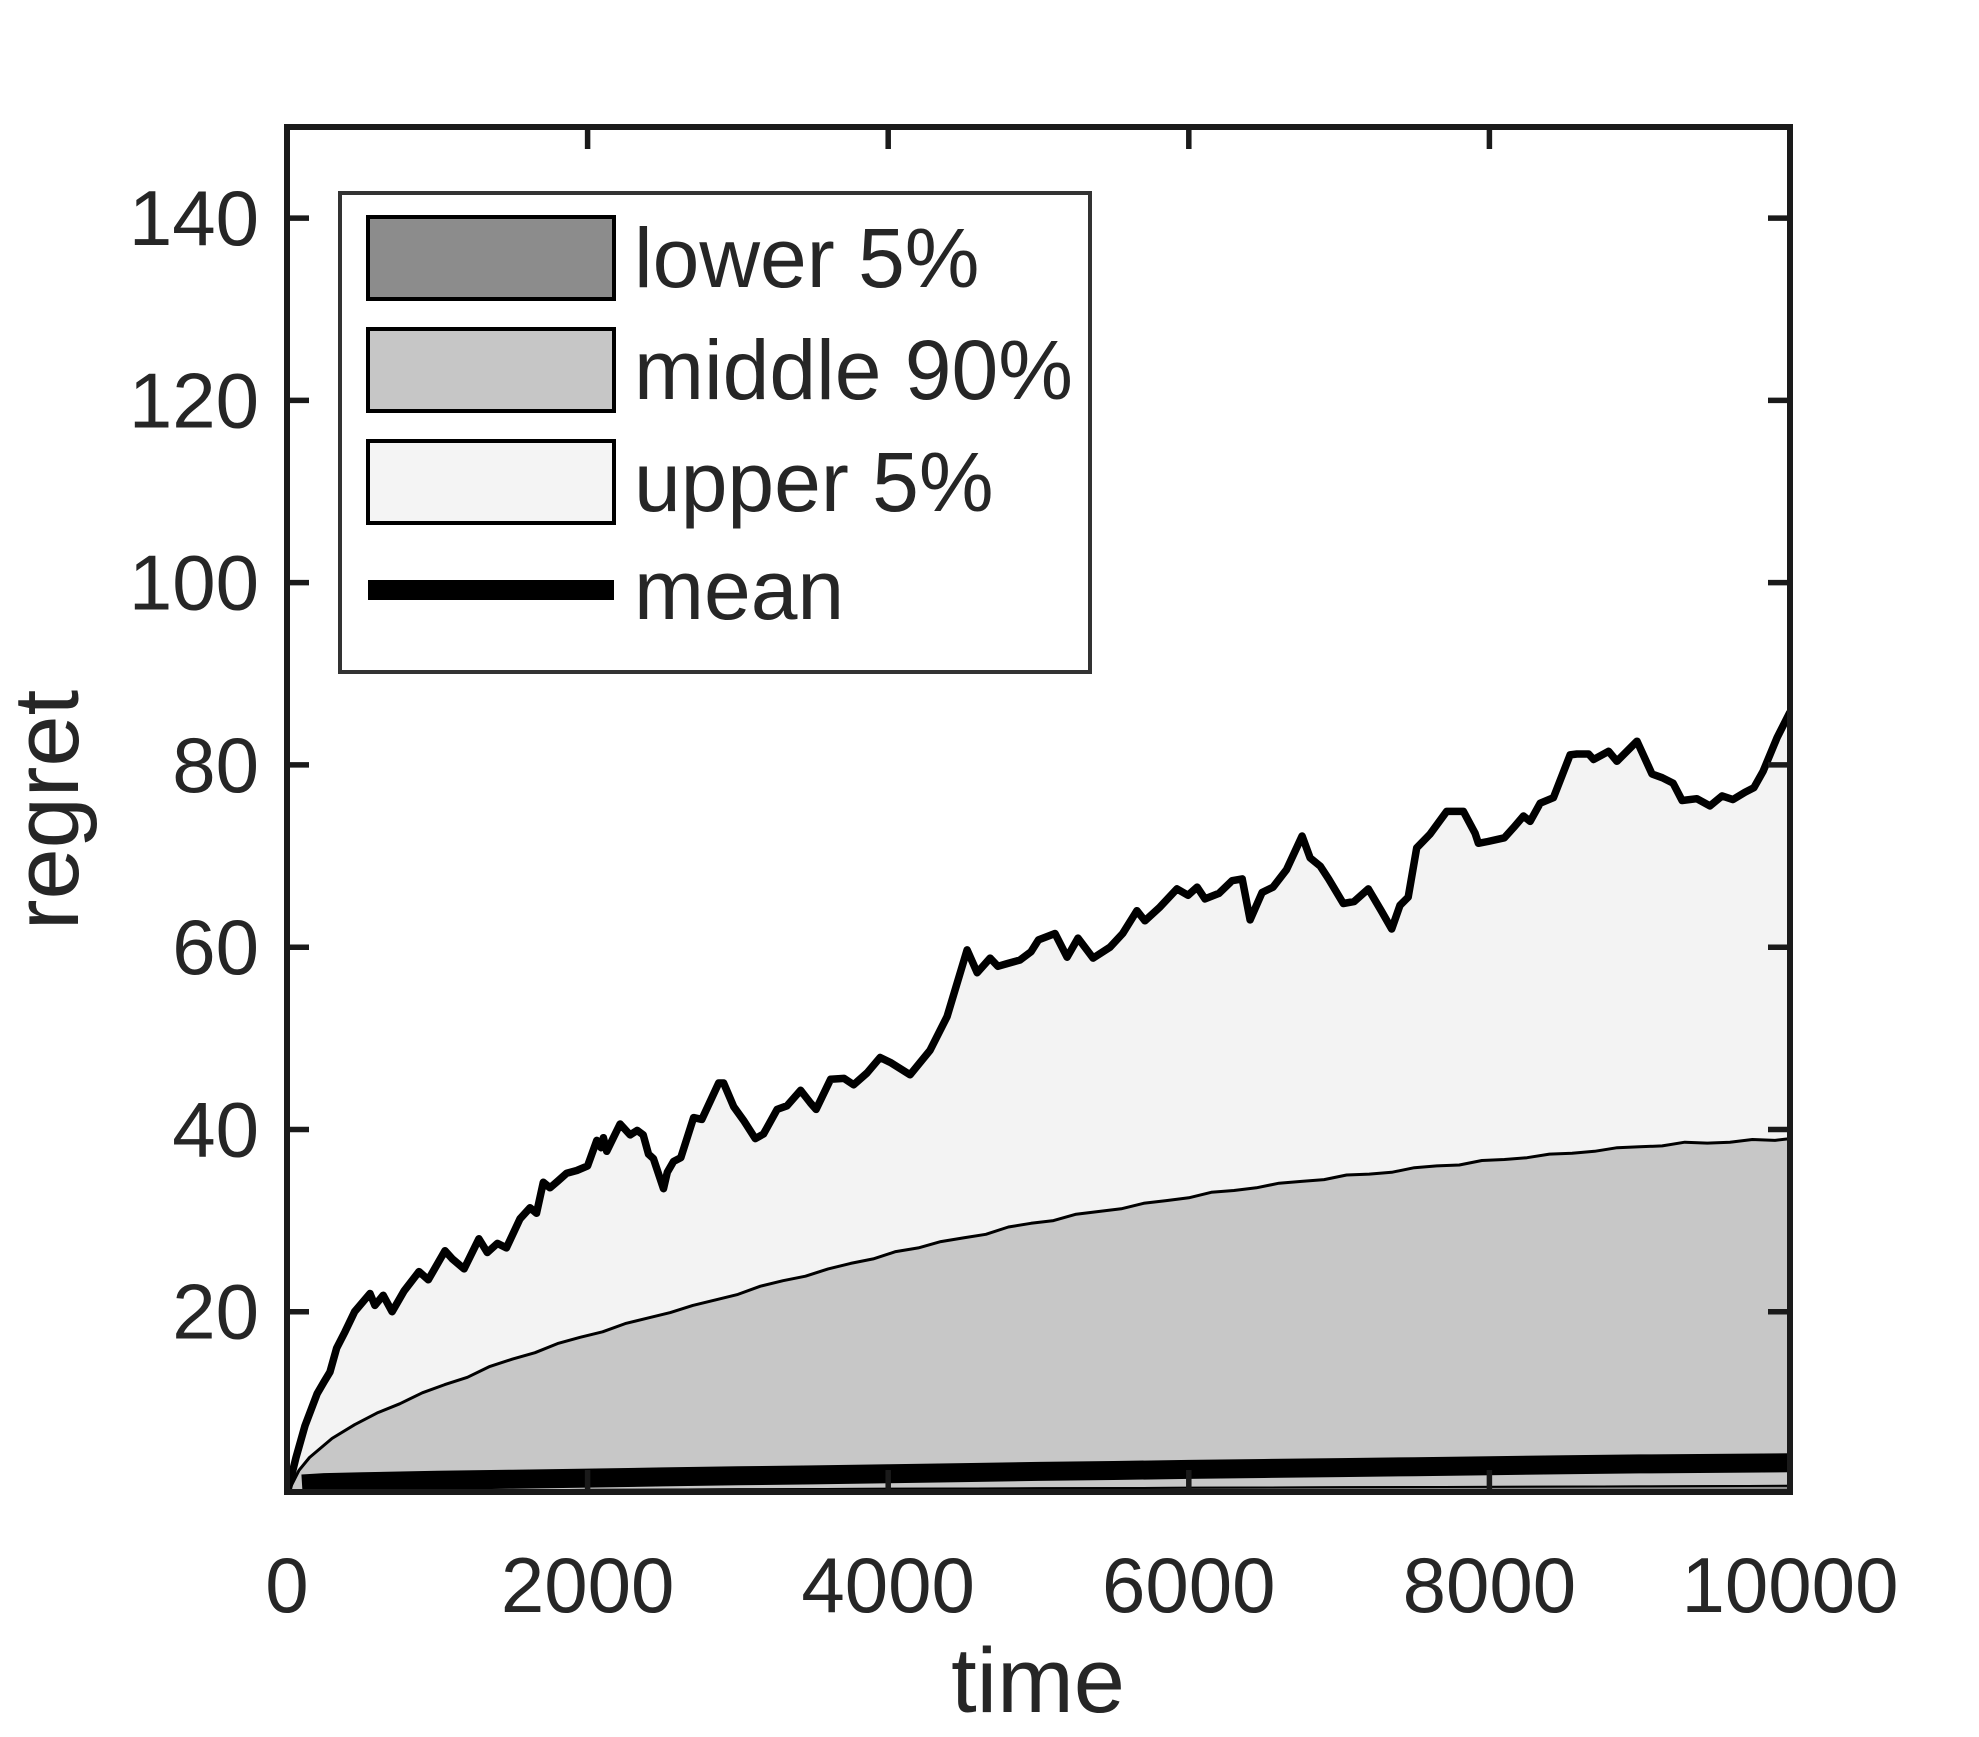  I want to click on x-tick-label: 6000, so click(1189, 1585).